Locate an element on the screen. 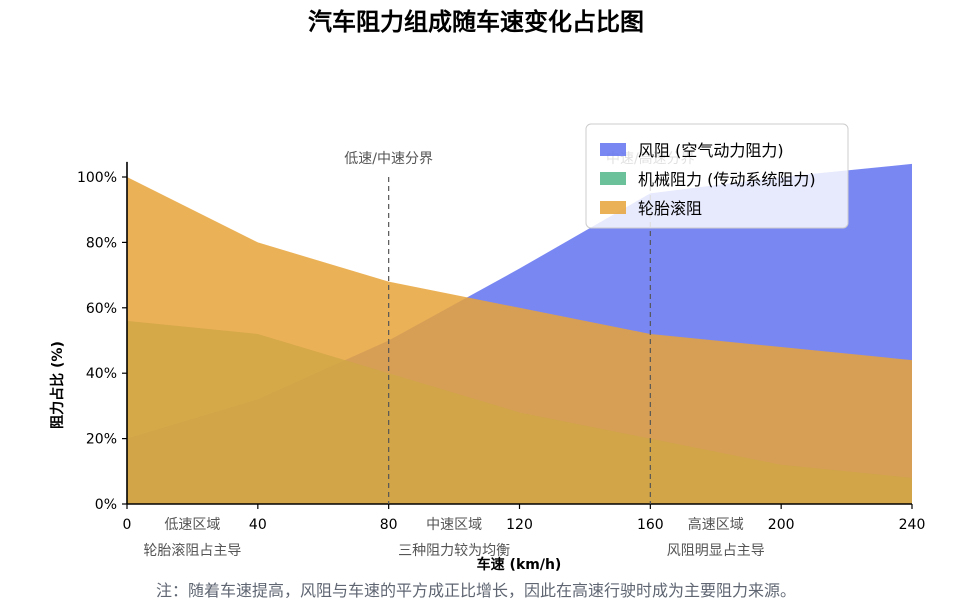 The height and width of the screenshot is (606, 953). x-axis-label: 车速 (km/h) is located at coordinates (519, 564).